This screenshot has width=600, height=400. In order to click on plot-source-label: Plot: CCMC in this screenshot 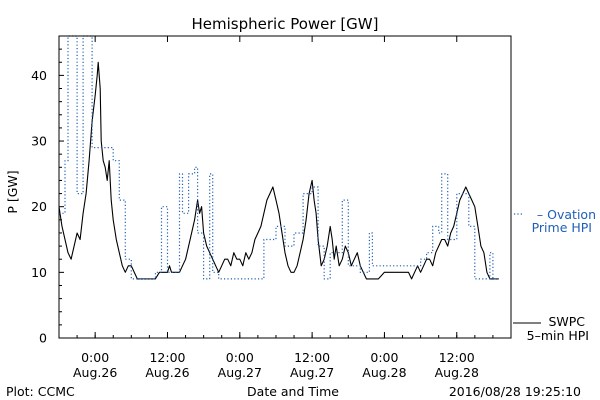, I will do `click(40, 391)`.